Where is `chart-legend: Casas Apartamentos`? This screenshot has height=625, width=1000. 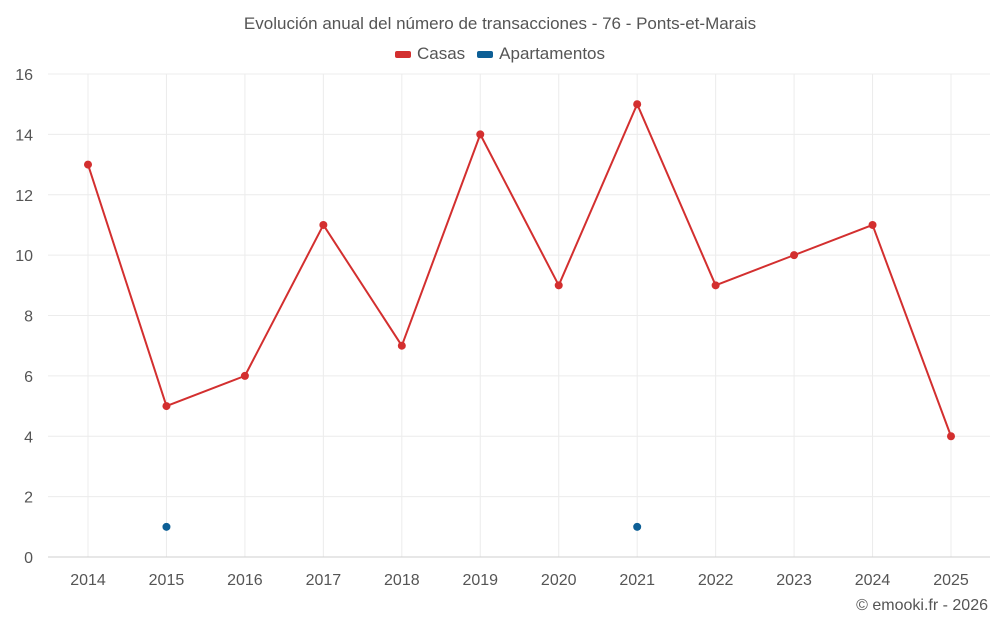 chart-legend: Casas Apartamentos is located at coordinates (500, 54).